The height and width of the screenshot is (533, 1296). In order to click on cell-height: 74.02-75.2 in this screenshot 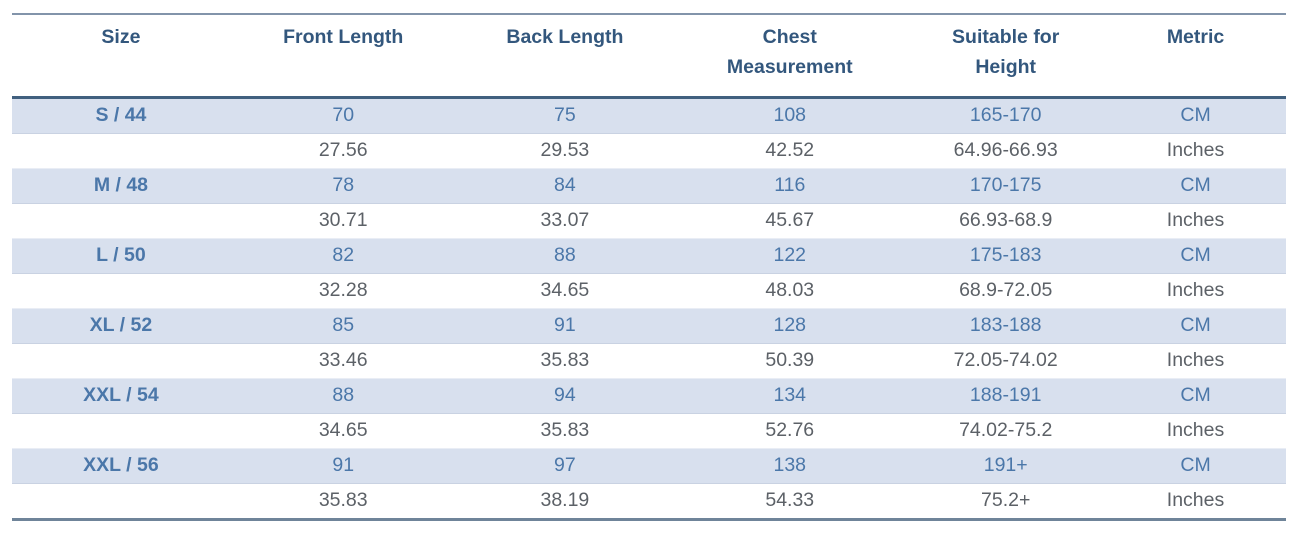, I will do `click(1006, 430)`.